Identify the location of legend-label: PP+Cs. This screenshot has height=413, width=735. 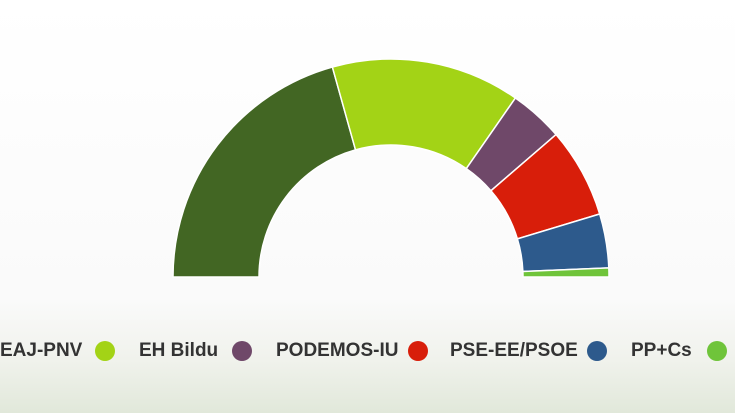
(661, 350).